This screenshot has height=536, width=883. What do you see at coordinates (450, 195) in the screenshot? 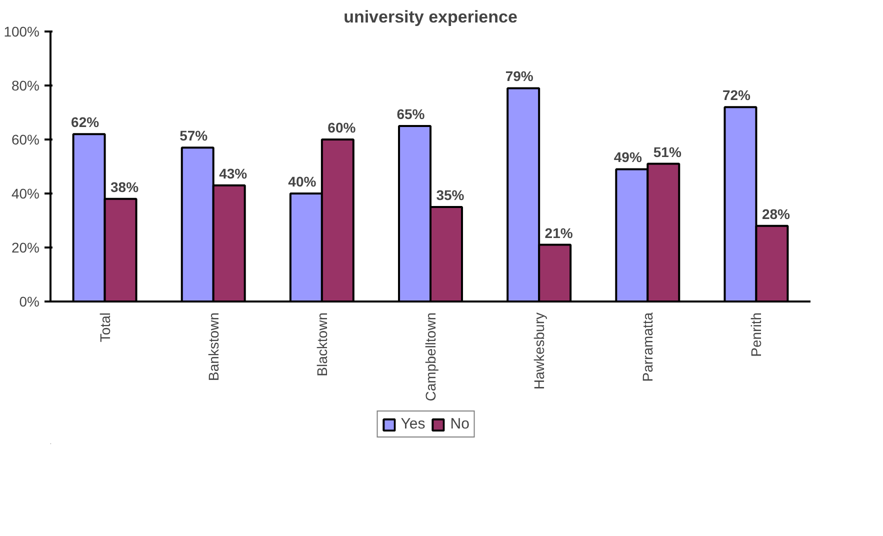
I see `data-label: 35%` at bounding box center [450, 195].